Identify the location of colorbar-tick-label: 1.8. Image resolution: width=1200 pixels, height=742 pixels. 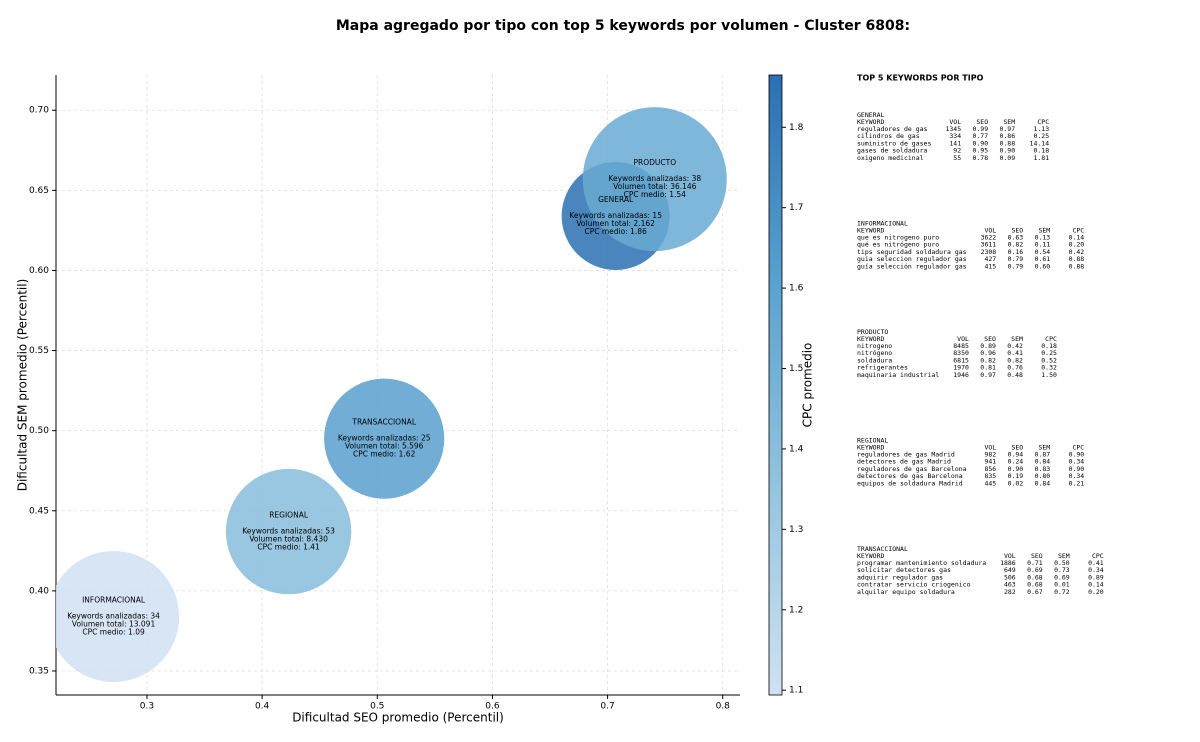
(796, 128).